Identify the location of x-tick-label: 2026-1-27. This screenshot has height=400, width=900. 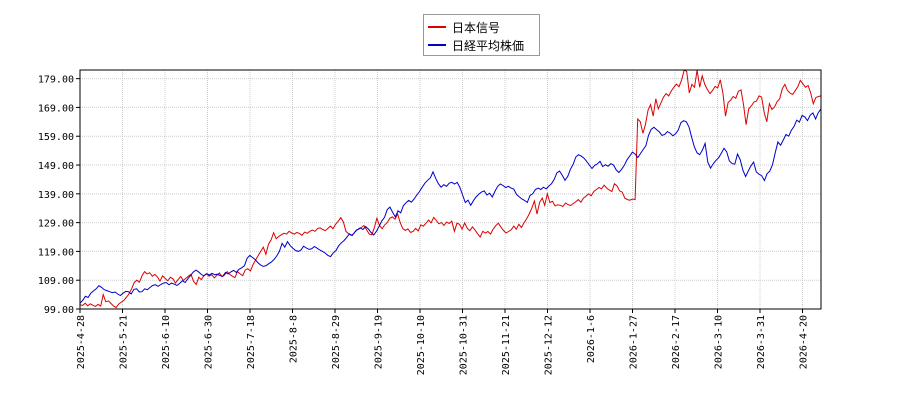
(634, 342).